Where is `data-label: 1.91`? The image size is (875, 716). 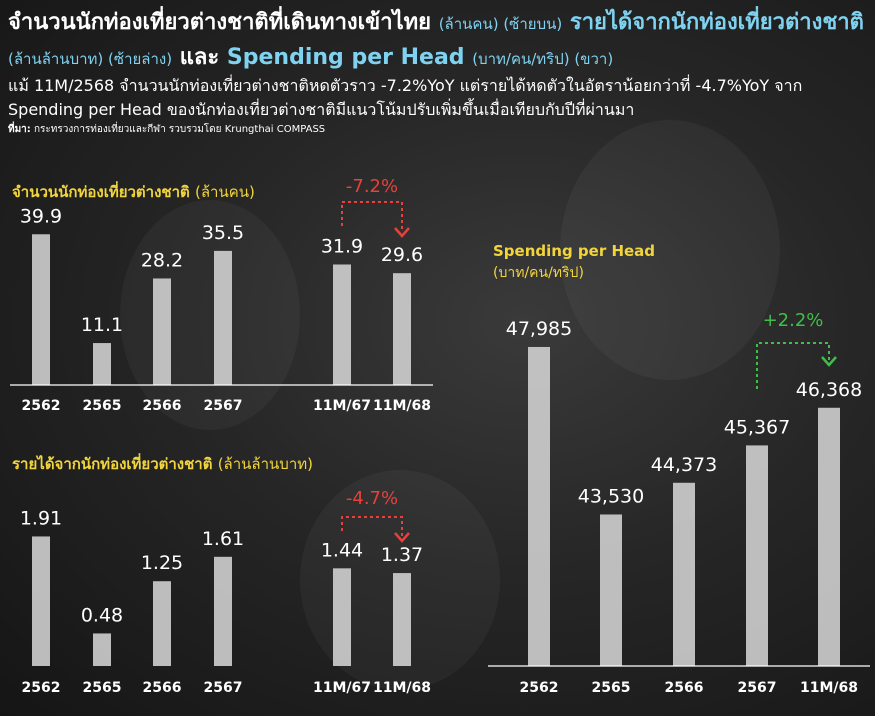
data-label: 1.91 is located at coordinates (41, 518).